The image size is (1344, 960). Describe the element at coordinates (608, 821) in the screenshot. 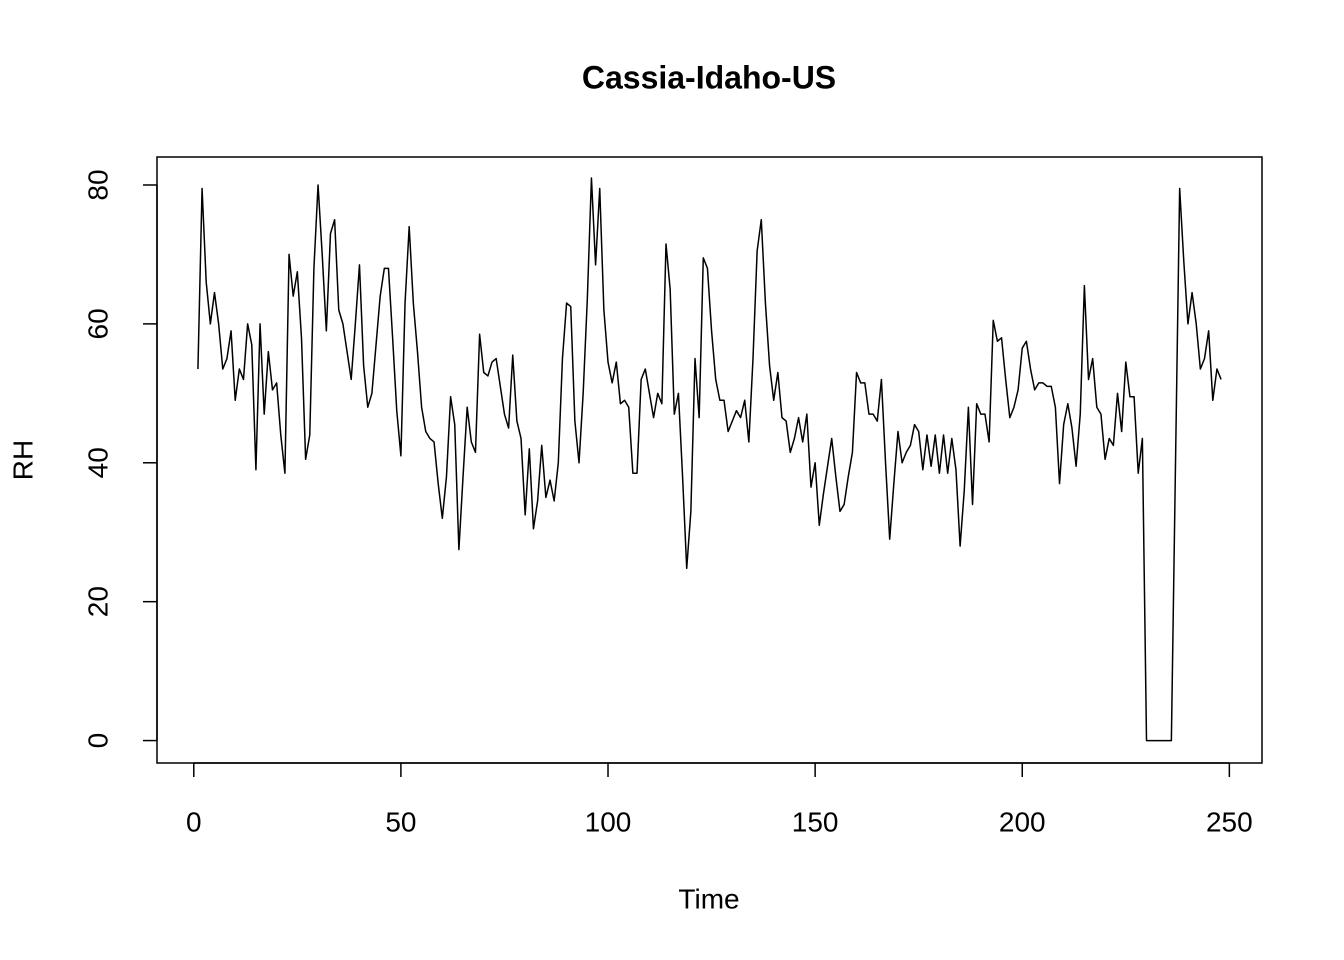

I see `x-tick-label: 100` at that location.